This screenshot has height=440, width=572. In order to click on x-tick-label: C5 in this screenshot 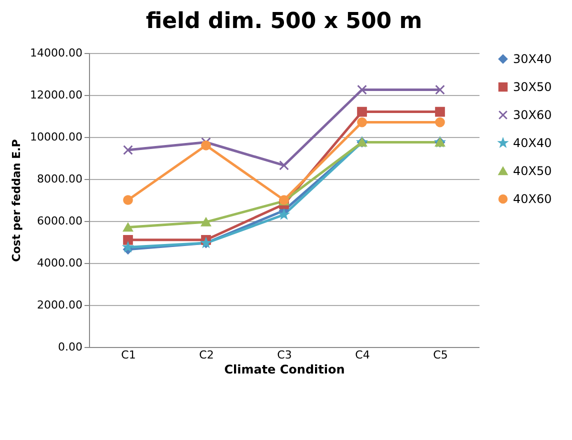, I will do `click(440, 355)`.